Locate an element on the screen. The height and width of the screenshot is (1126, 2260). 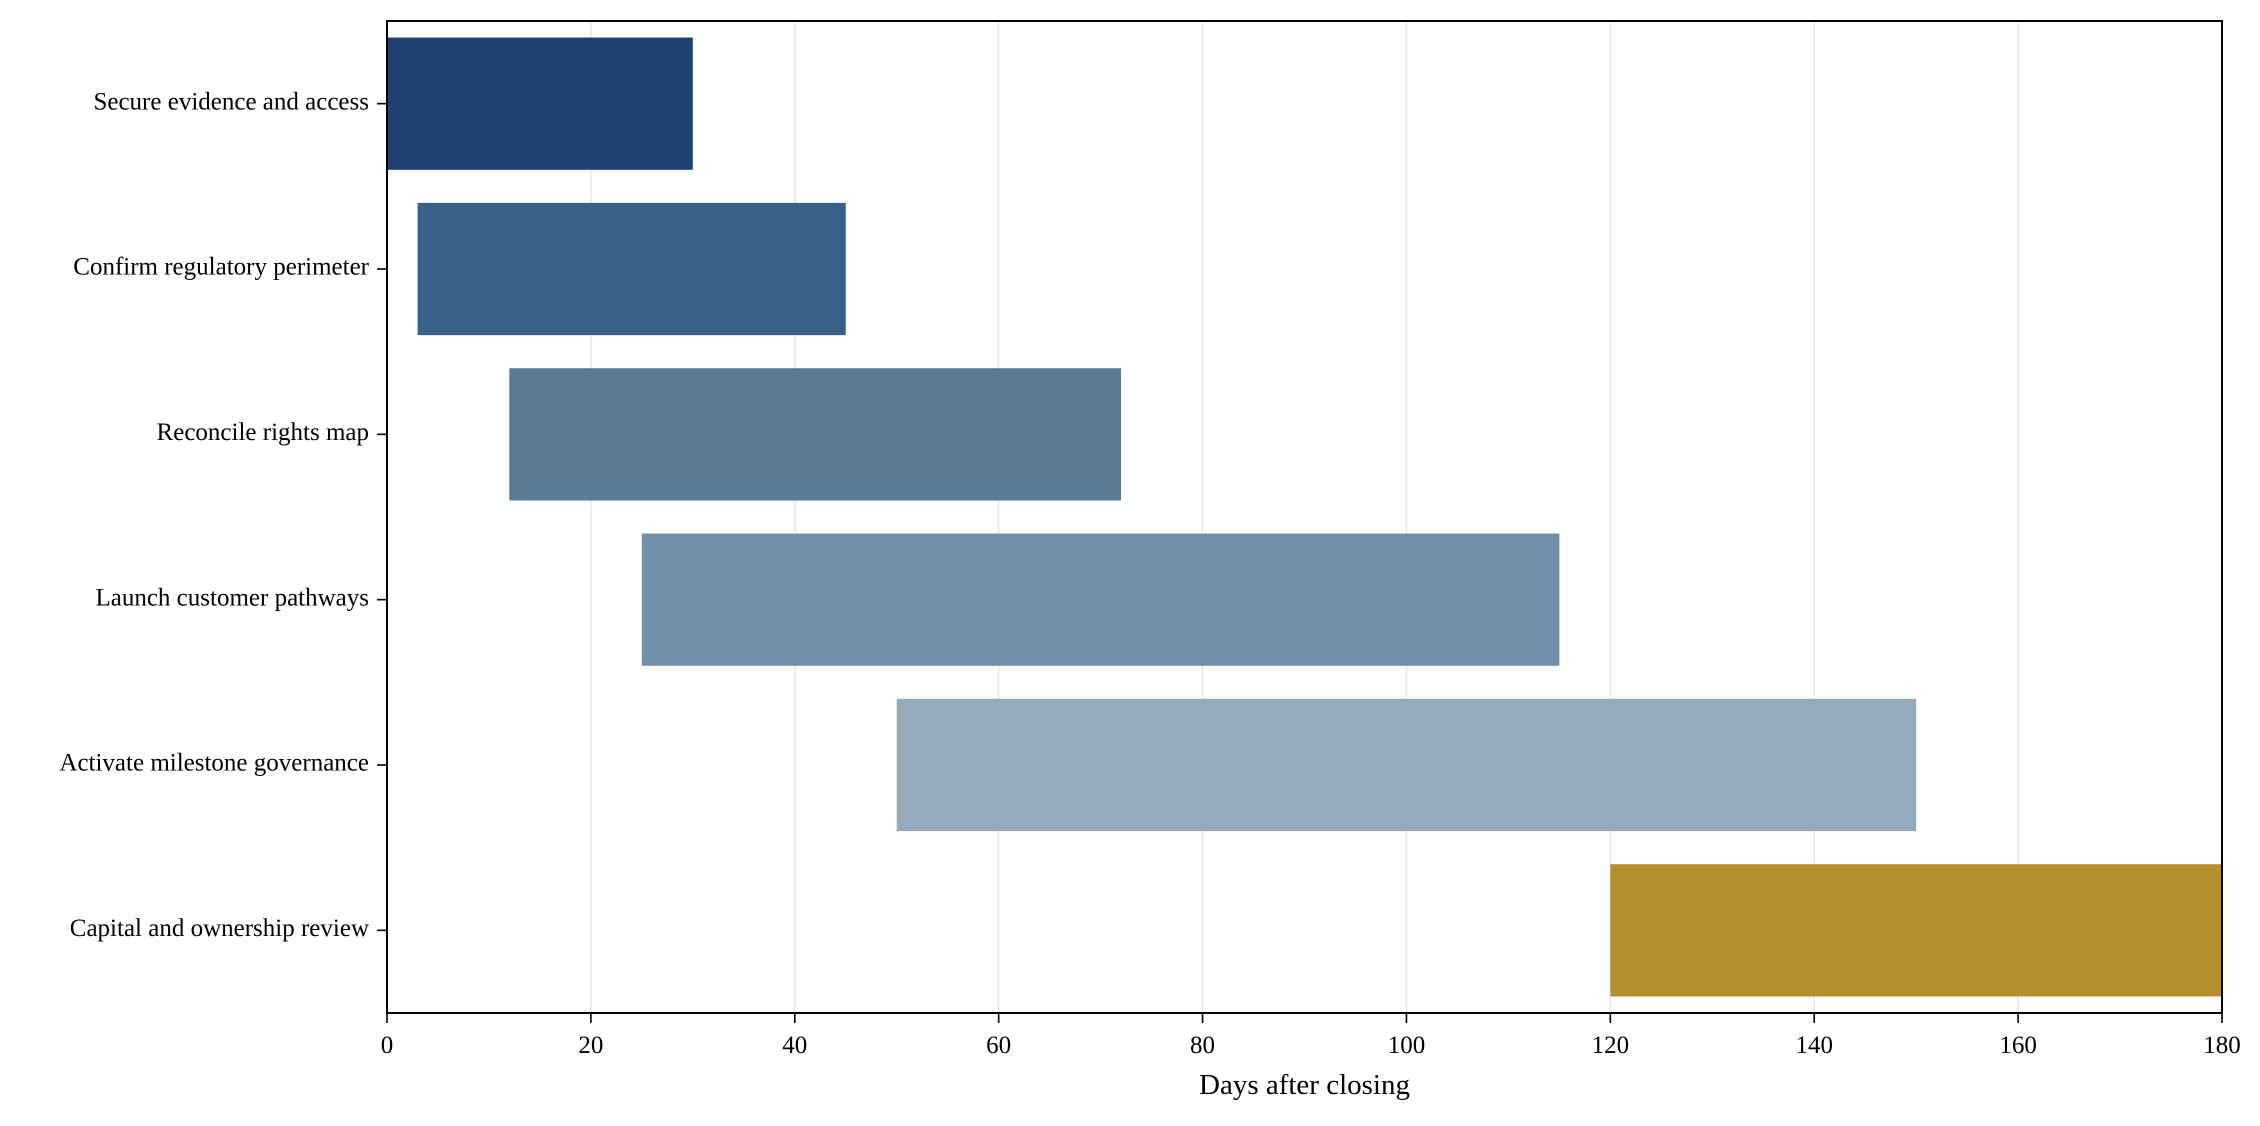
x-tick-label: 20 is located at coordinates (590, 1045).